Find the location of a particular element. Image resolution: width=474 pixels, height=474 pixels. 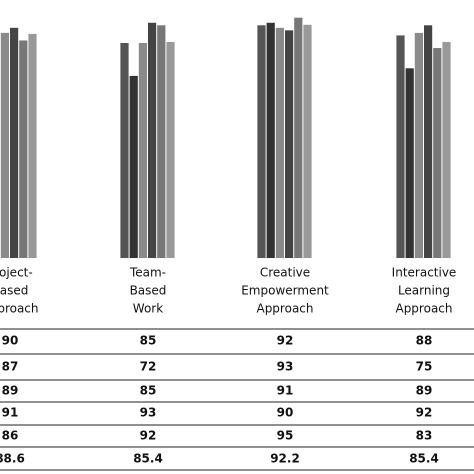

table-cell: 95 is located at coordinates (285, 436).